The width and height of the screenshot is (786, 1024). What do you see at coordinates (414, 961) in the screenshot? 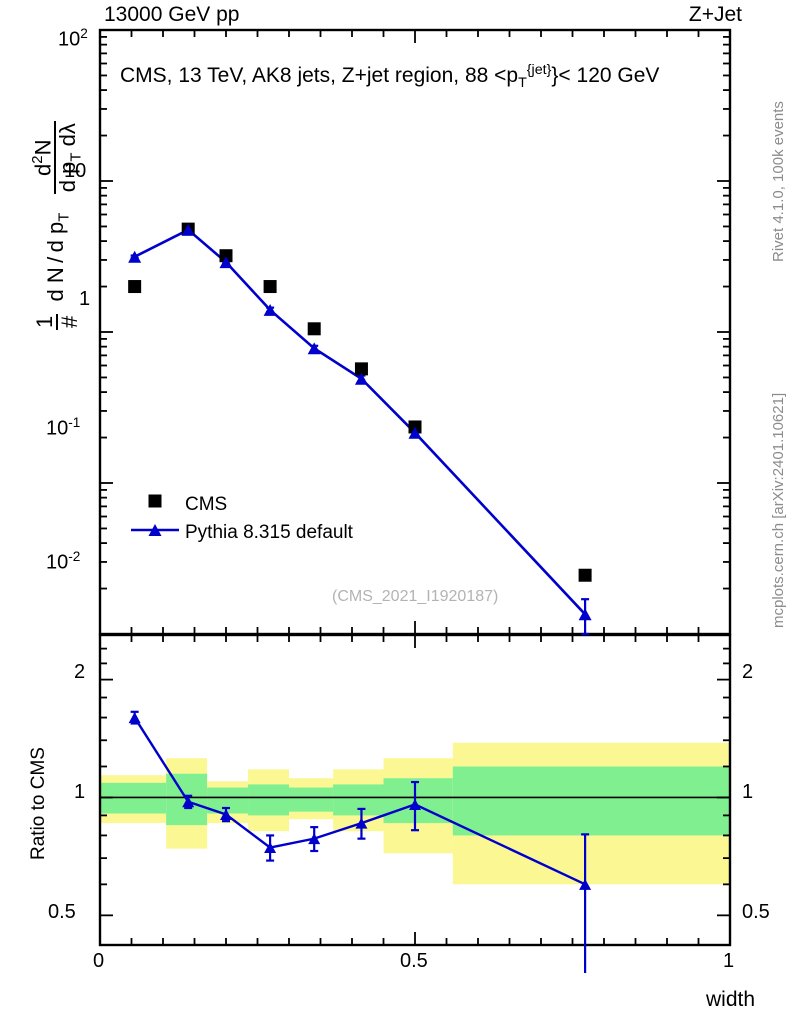
I see `xtick-05: 0.5` at bounding box center [414, 961].